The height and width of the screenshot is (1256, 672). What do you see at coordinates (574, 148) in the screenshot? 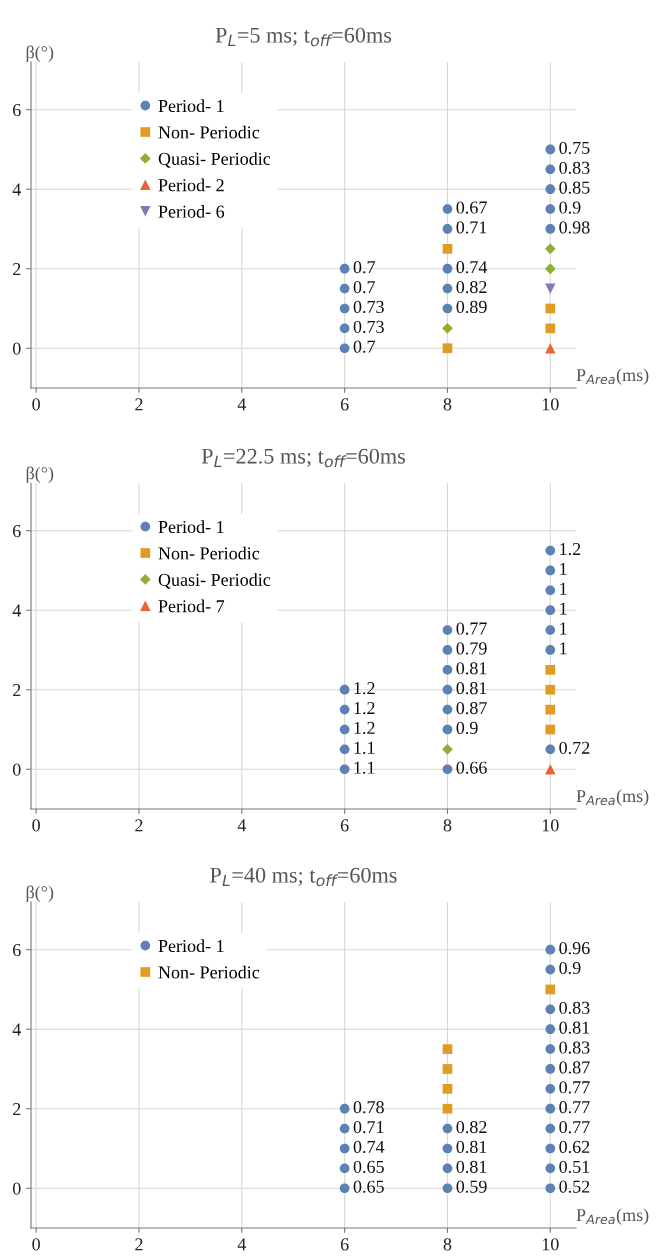
I see `annotation: 0.75` at bounding box center [574, 148].